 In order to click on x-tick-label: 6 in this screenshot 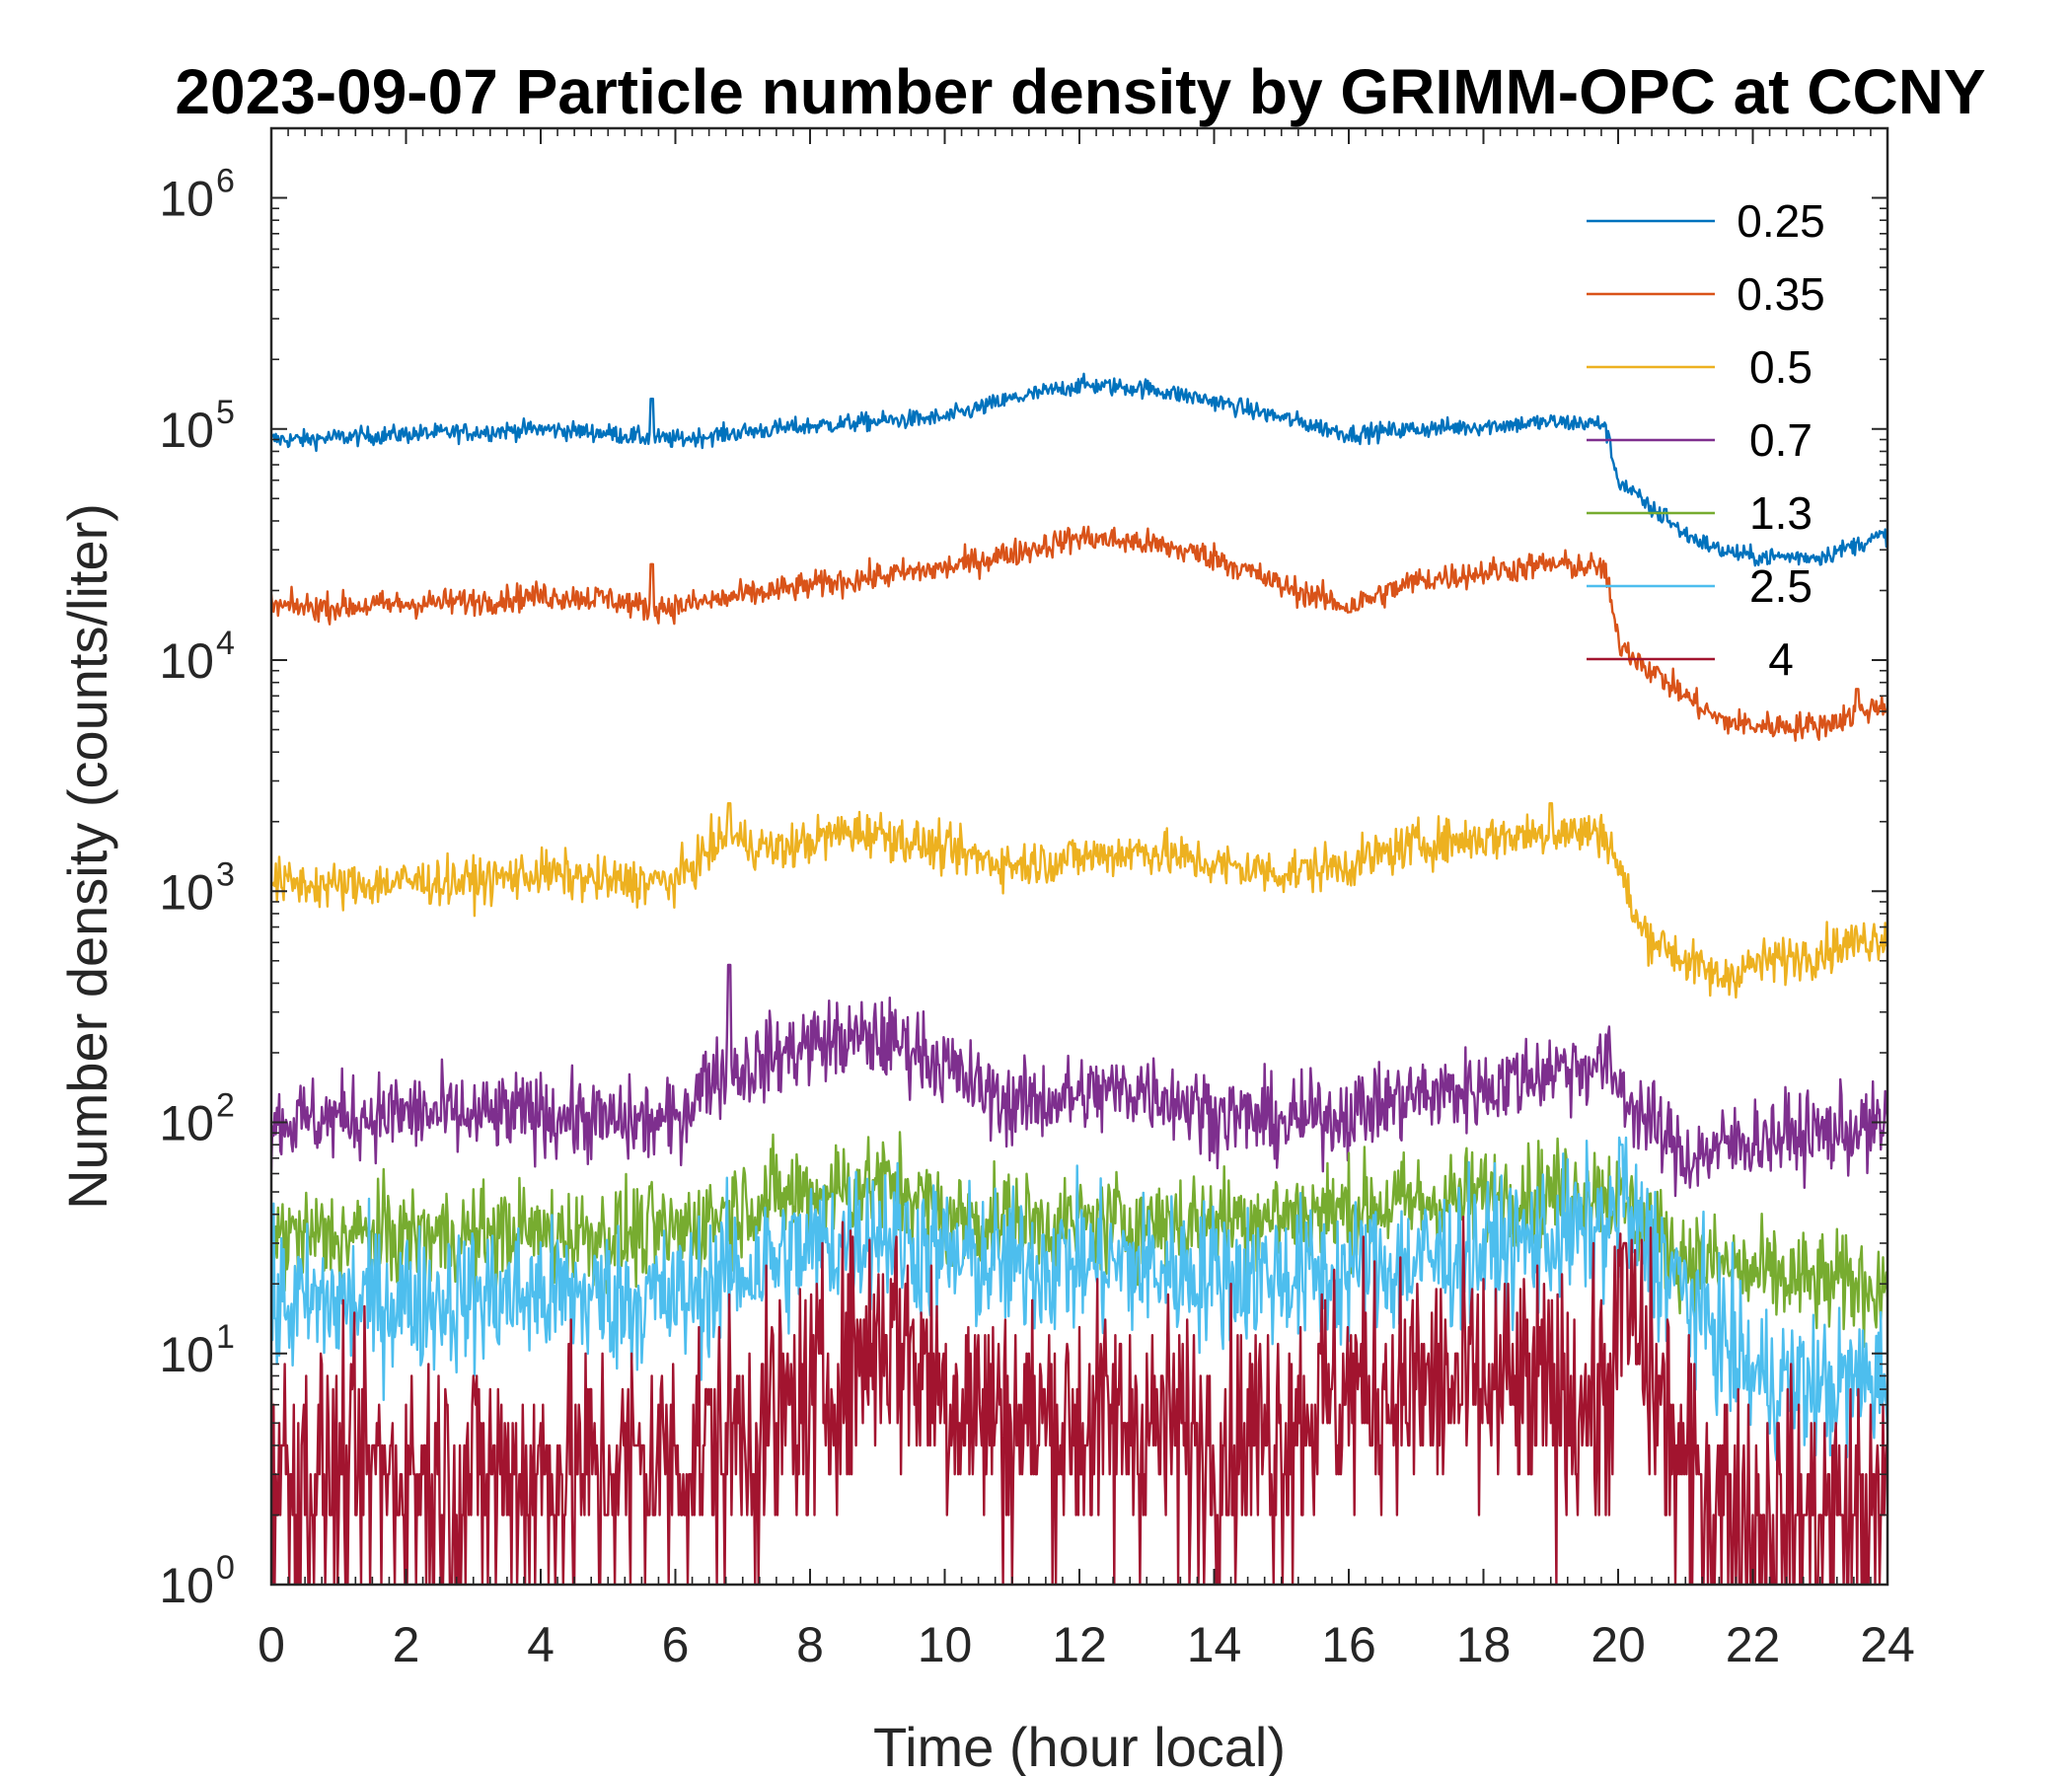, I will do `click(676, 1645)`.